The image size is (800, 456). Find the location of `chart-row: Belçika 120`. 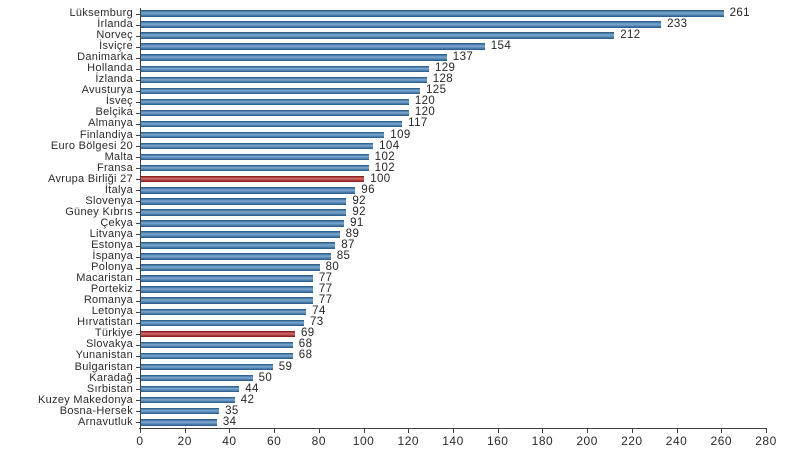

chart-row: Belçika 120 is located at coordinates (400, 112).